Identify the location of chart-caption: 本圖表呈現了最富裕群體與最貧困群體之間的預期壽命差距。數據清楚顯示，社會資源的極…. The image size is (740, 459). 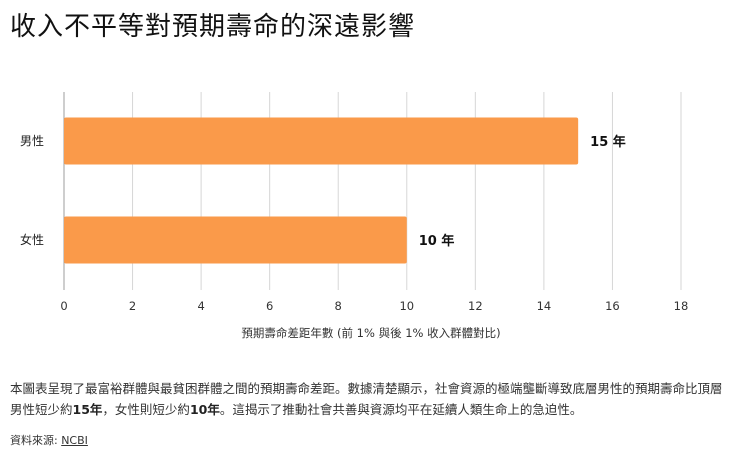
(371, 399).